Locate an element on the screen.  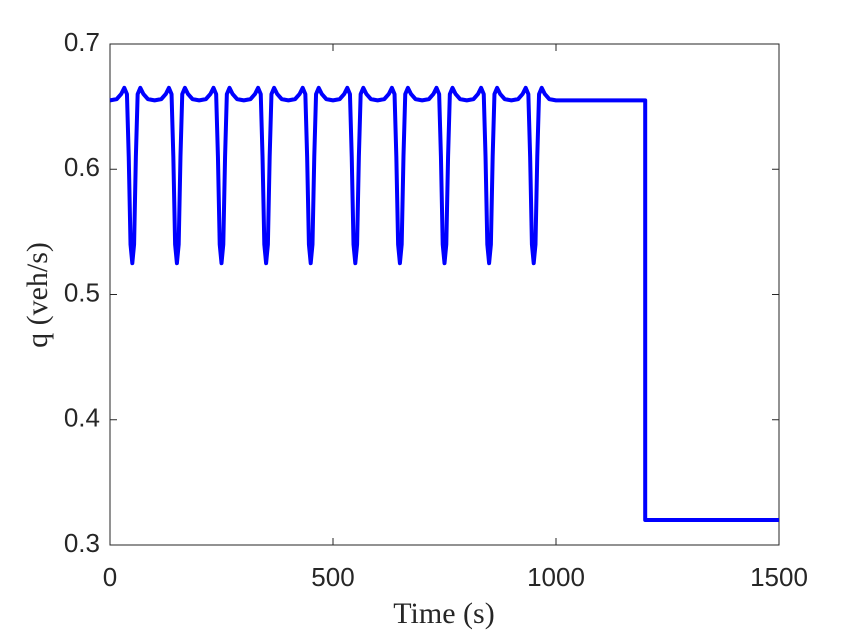
y-tick-label: 0.3 is located at coordinates (82, 543).